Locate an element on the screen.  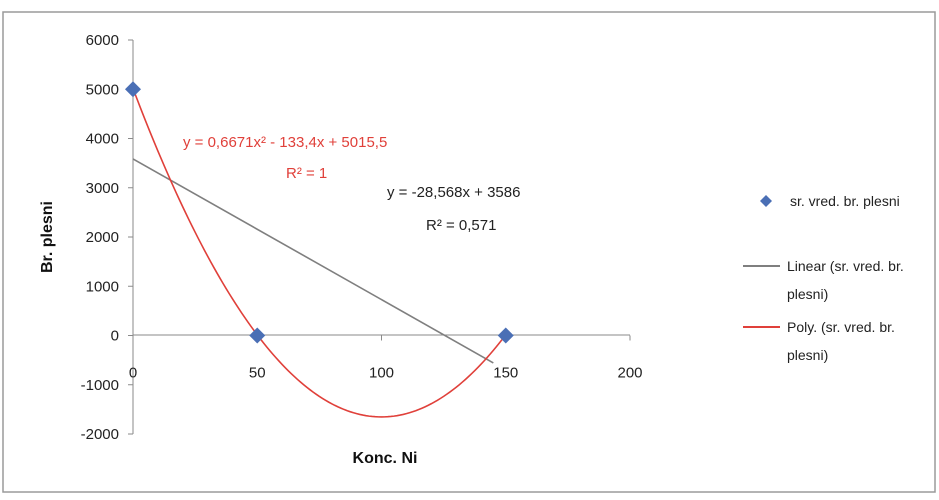
poly-equation: y = 0,6671x² - 133,4x + 5015,5 is located at coordinates (285, 142).